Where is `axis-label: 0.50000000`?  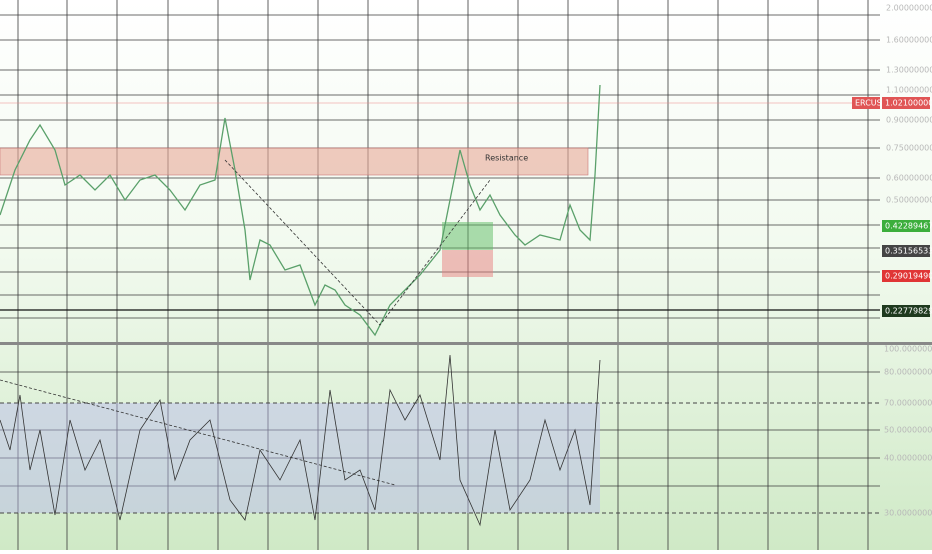 axis-label: 0.50000000 is located at coordinates (909, 200).